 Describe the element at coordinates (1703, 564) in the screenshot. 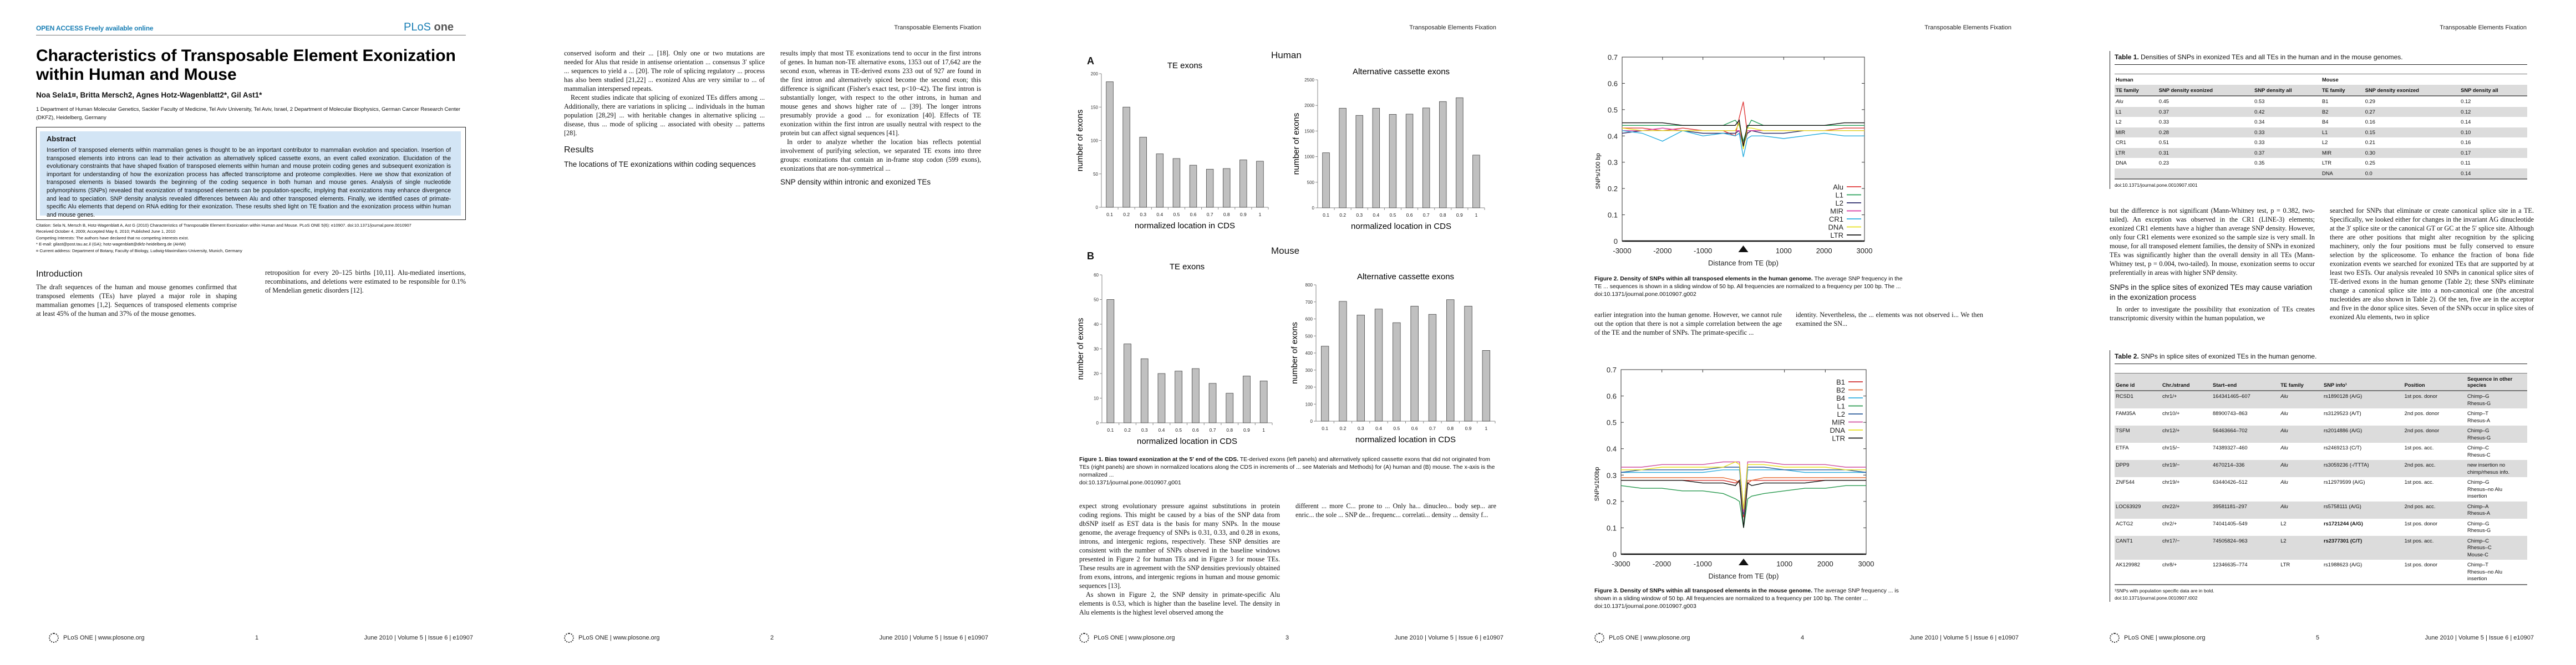

I see `x-tick-label: -1000` at that location.